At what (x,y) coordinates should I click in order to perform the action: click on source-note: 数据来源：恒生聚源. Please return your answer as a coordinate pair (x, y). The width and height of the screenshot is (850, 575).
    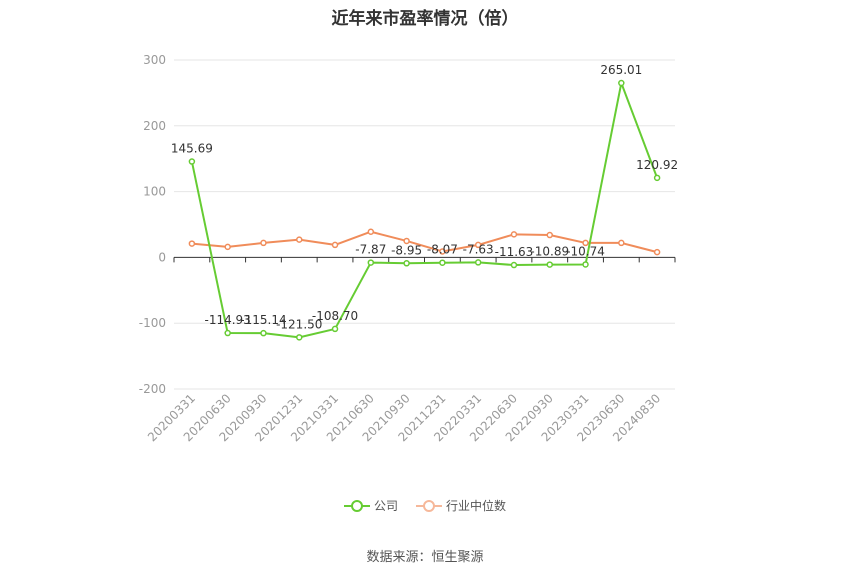
    Looking at the image, I should click on (425, 557).